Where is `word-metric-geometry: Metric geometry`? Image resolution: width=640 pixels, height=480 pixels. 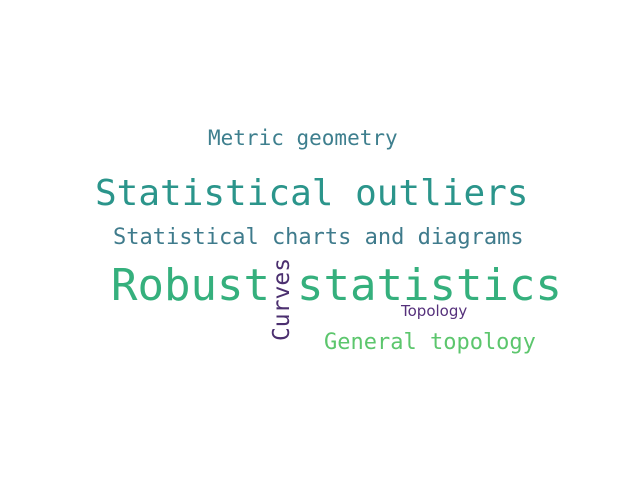 word-metric-geometry: Metric geometry is located at coordinates (303, 138).